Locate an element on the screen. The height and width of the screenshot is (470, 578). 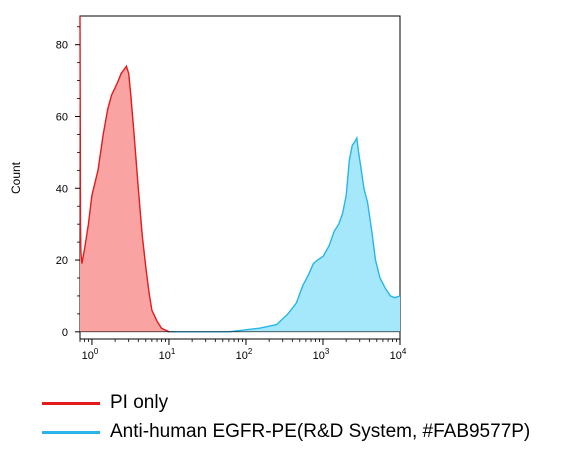
y-tick-label-0: 0 is located at coordinates (65, 333).